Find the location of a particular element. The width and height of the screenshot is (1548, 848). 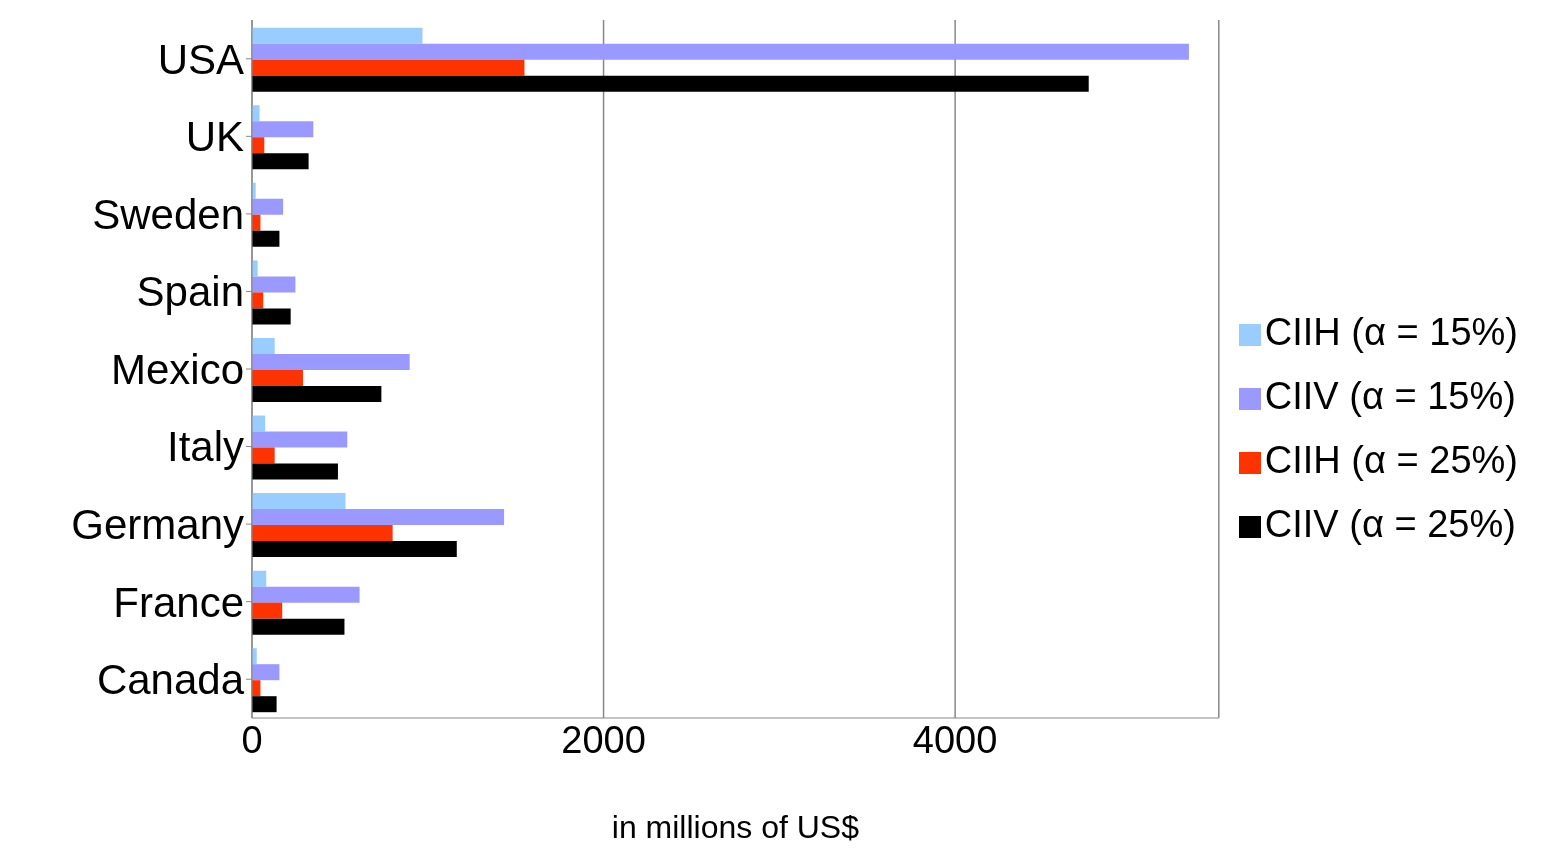

y-tick-label: Germany is located at coordinates (157, 525).